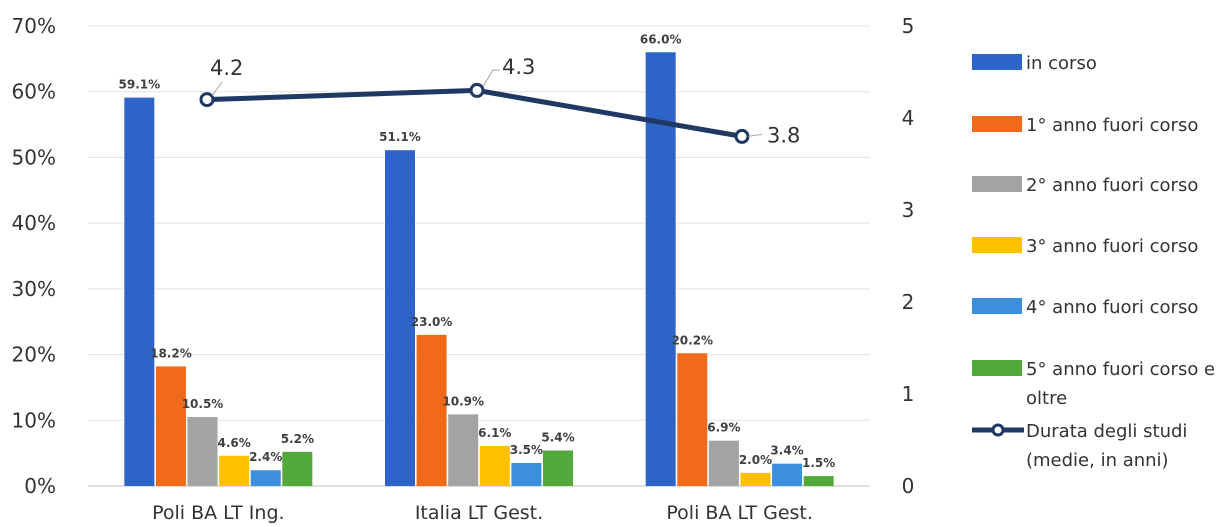 The width and height of the screenshot is (1232, 527). Describe the element at coordinates (140, 85) in the screenshot. I see `bar-data-label: 59.1%` at that location.